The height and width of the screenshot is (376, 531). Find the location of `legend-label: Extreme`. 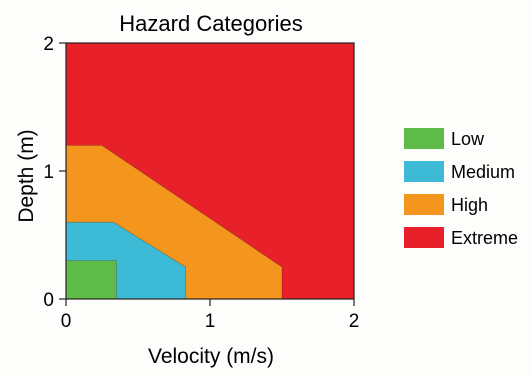

legend-label: Extreme is located at coordinates (484, 238).